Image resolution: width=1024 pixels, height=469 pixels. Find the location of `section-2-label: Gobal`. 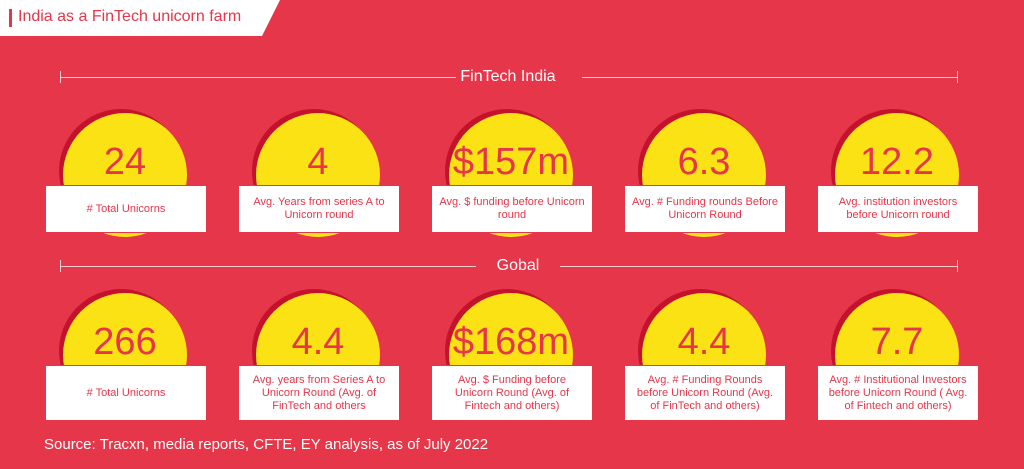

section-2-label: Gobal is located at coordinates (518, 265).